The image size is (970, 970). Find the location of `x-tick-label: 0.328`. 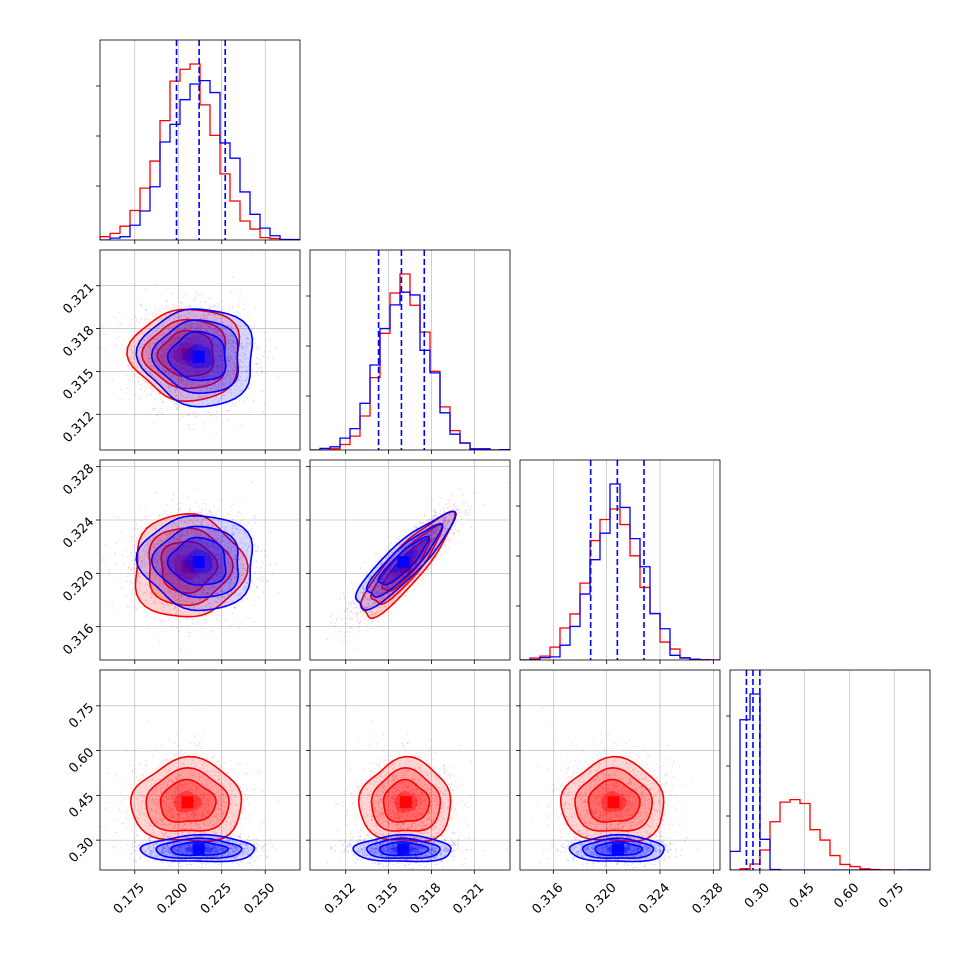

x-tick-label: 0.328 is located at coordinates (707, 898).